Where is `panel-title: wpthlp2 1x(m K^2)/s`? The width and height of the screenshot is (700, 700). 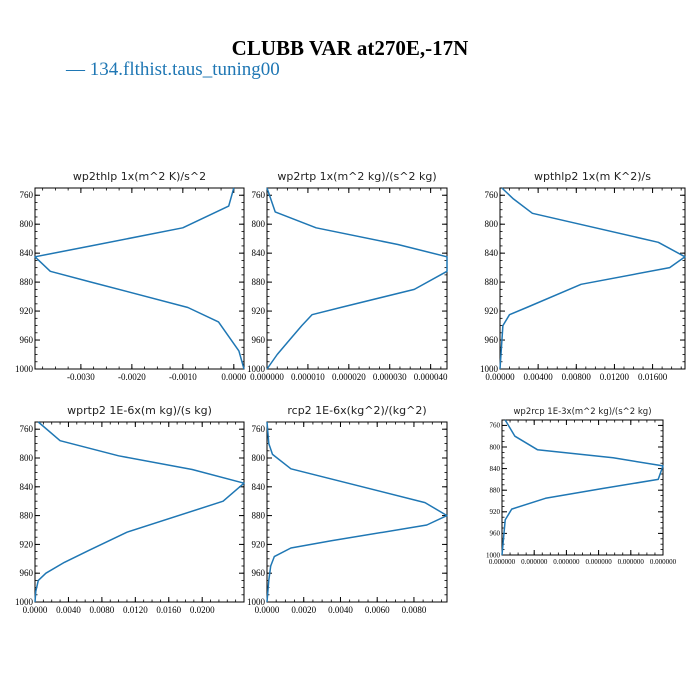 panel-title: wpthlp2 1x(m K^2)/s is located at coordinates (592, 176).